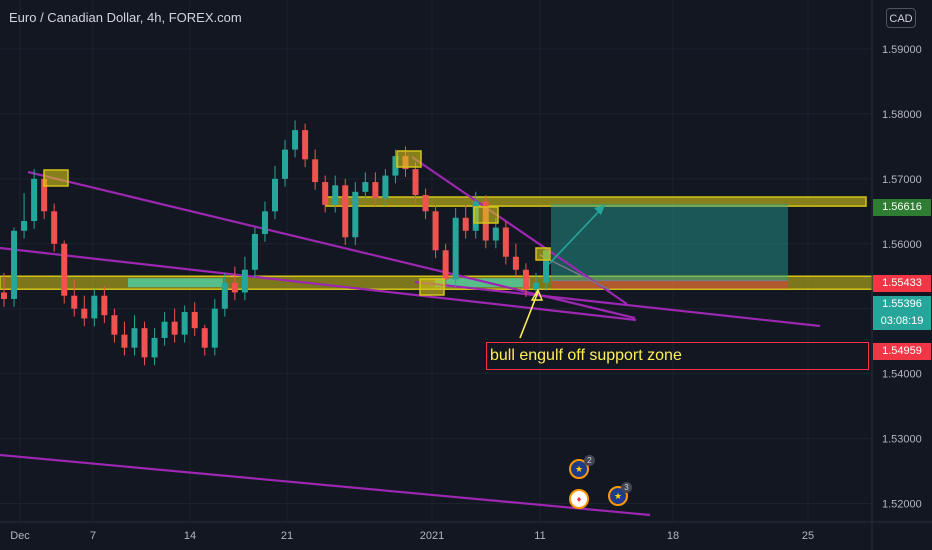  Describe the element at coordinates (902, 283) in the screenshot. I see `price-tag: 1.55433` at that location.